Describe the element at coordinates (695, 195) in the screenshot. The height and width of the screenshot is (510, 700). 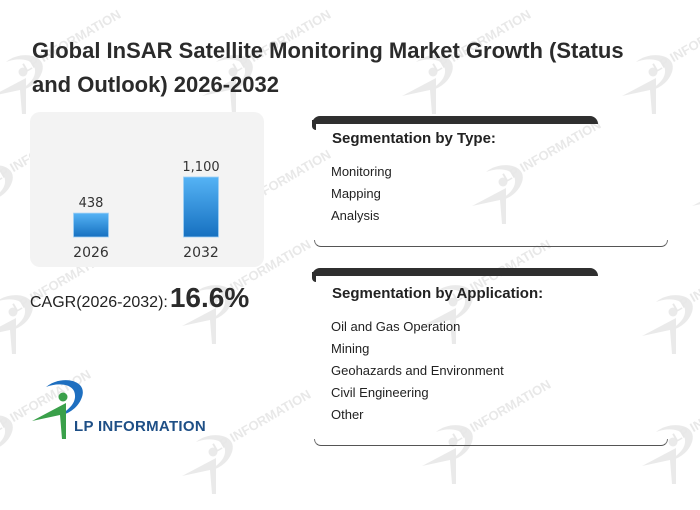
I see `watermark: LP INFORMATION` at that location.